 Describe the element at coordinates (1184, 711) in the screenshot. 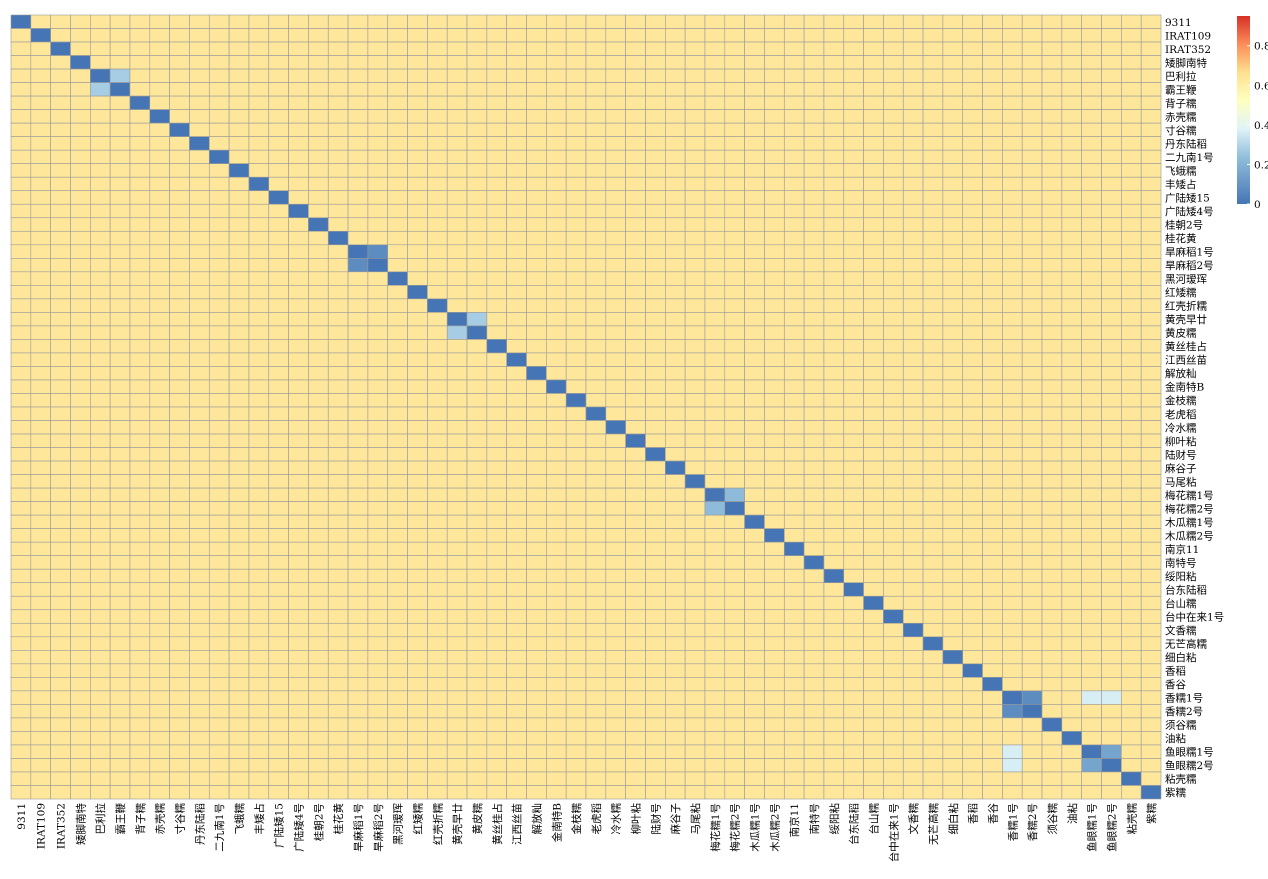

I see `row-label: 香糯2号` at that location.